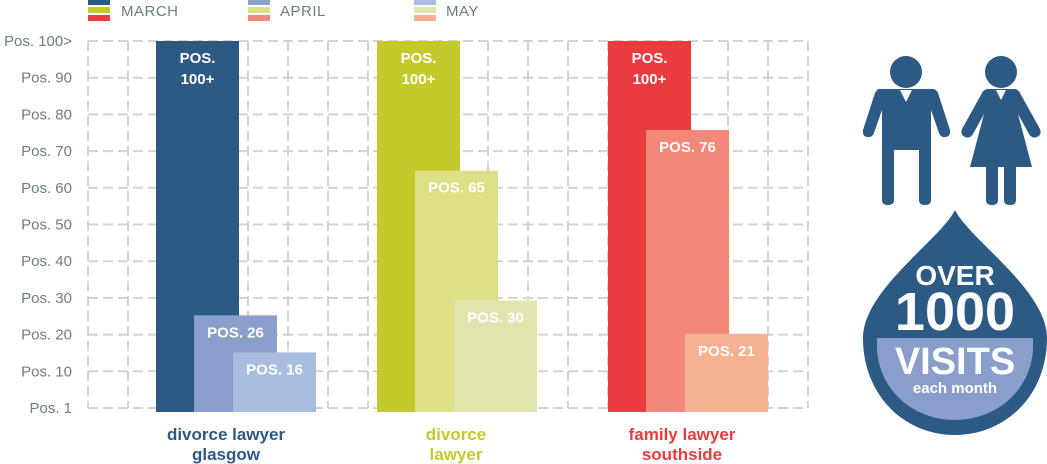  Describe the element at coordinates (906, 130) in the screenshot. I see `man-icon` at that location.